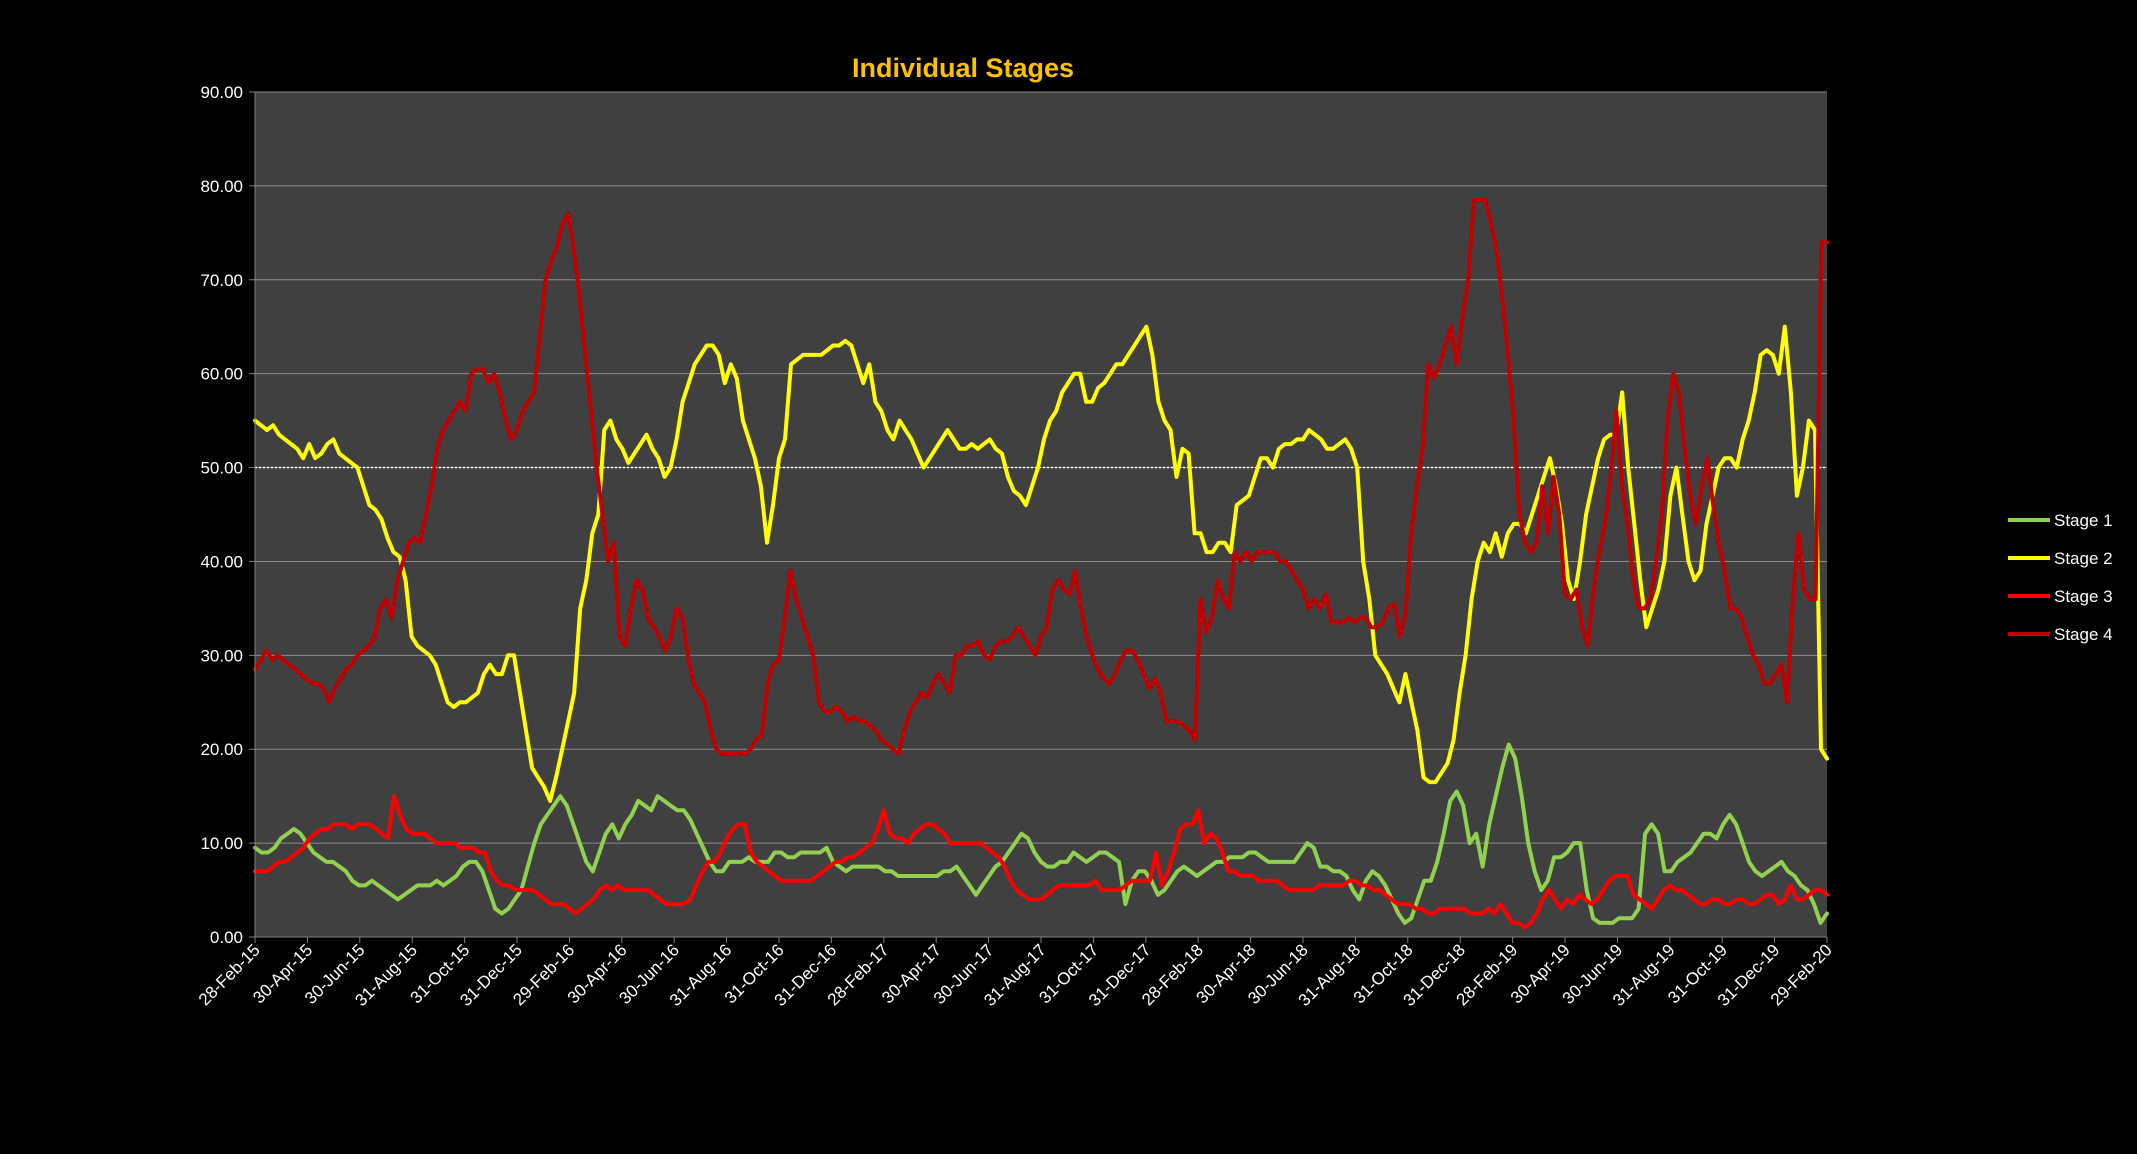 The height and width of the screenshot is (1154, 2137). I want to click on y-tick-label: 70.00, so click(221, 280).